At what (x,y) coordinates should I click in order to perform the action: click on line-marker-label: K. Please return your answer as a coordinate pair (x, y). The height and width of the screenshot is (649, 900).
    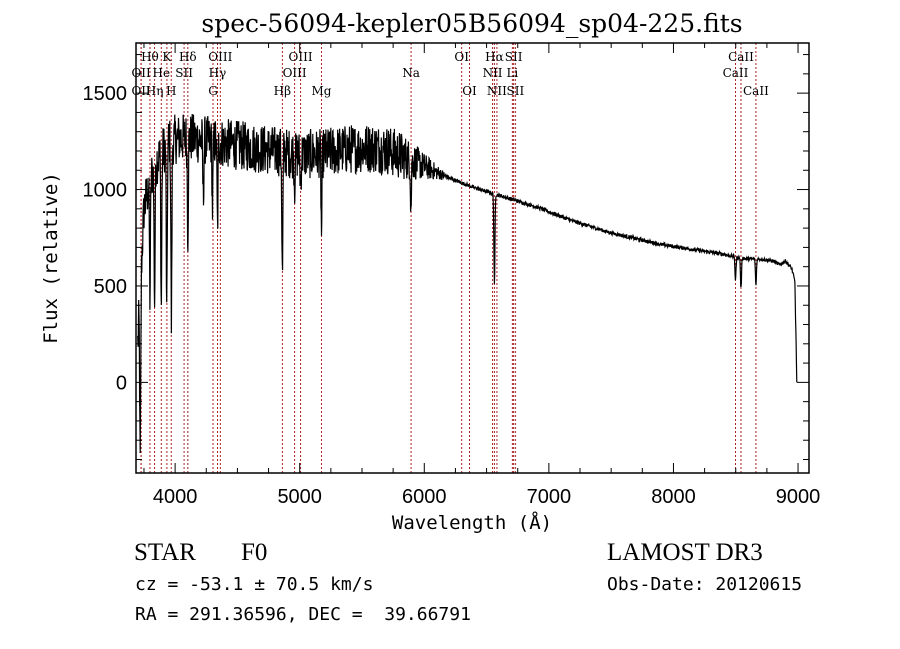
    Looking at the image, I should click on (167, 57).